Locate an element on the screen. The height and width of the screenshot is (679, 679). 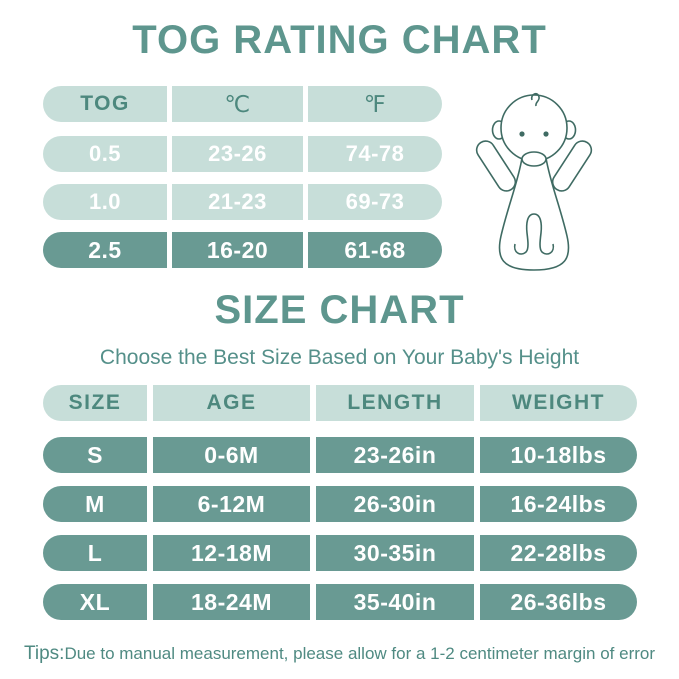
weight-value-cell: 26-36lbs is located at coordinates (558, 602).